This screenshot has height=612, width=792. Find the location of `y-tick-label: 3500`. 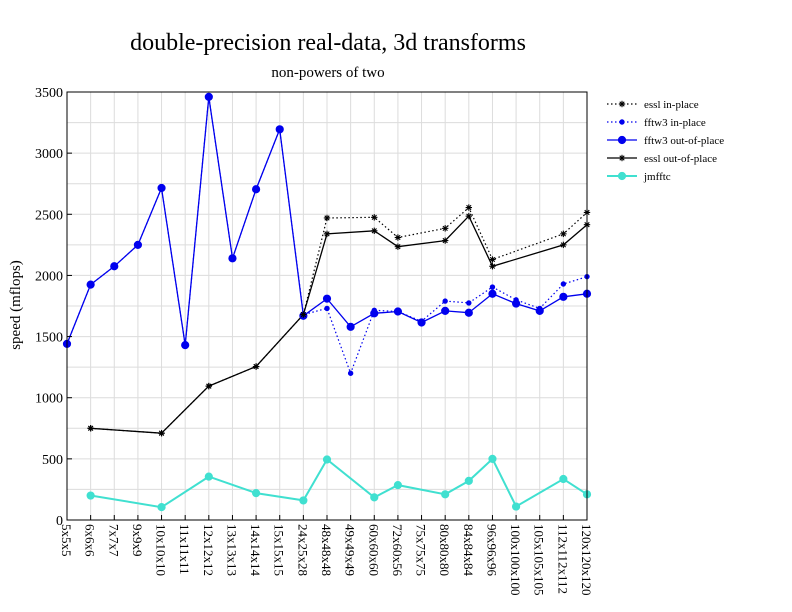

y-tick-label: 3500 is located at coordinates (49, 93).